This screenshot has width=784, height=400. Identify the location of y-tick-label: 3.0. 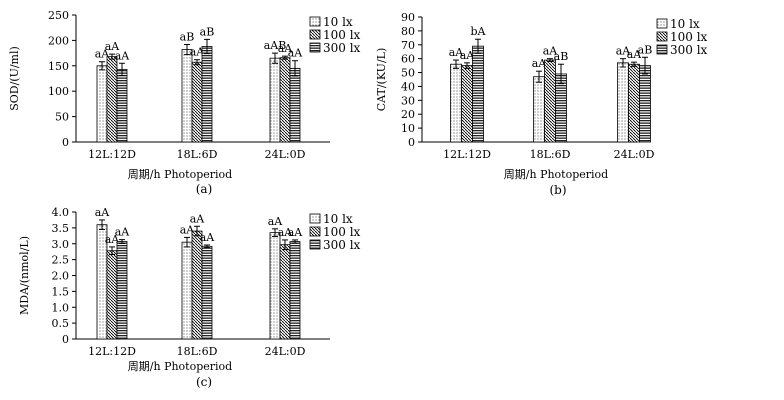
(61, 244).